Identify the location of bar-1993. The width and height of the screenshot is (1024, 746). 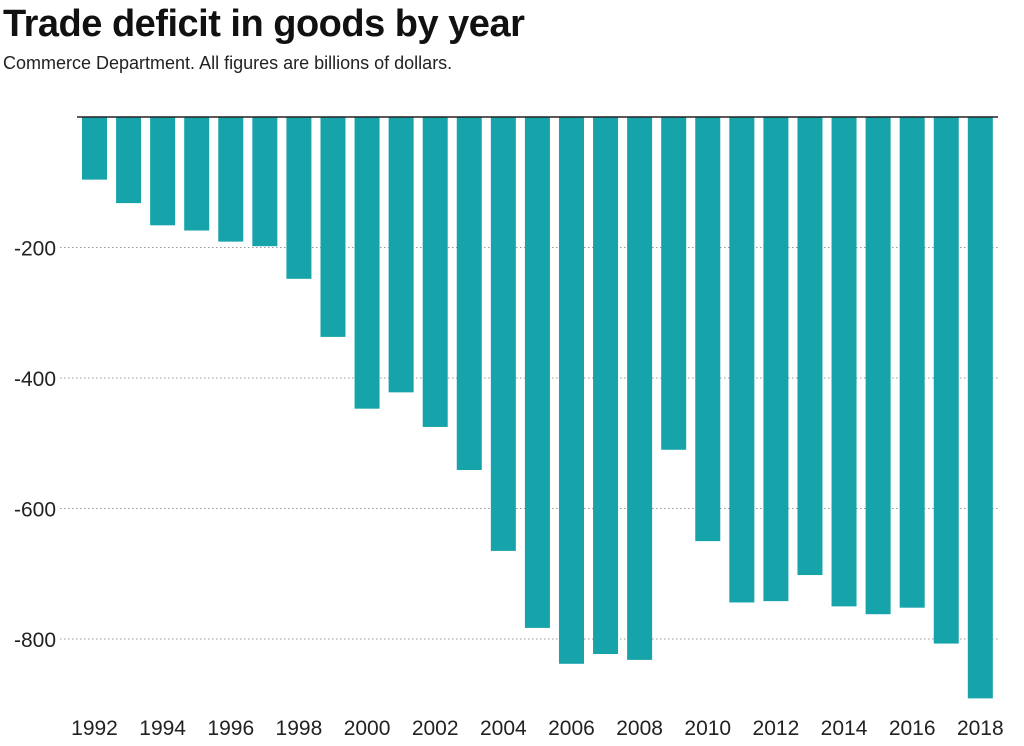
(129, 160).